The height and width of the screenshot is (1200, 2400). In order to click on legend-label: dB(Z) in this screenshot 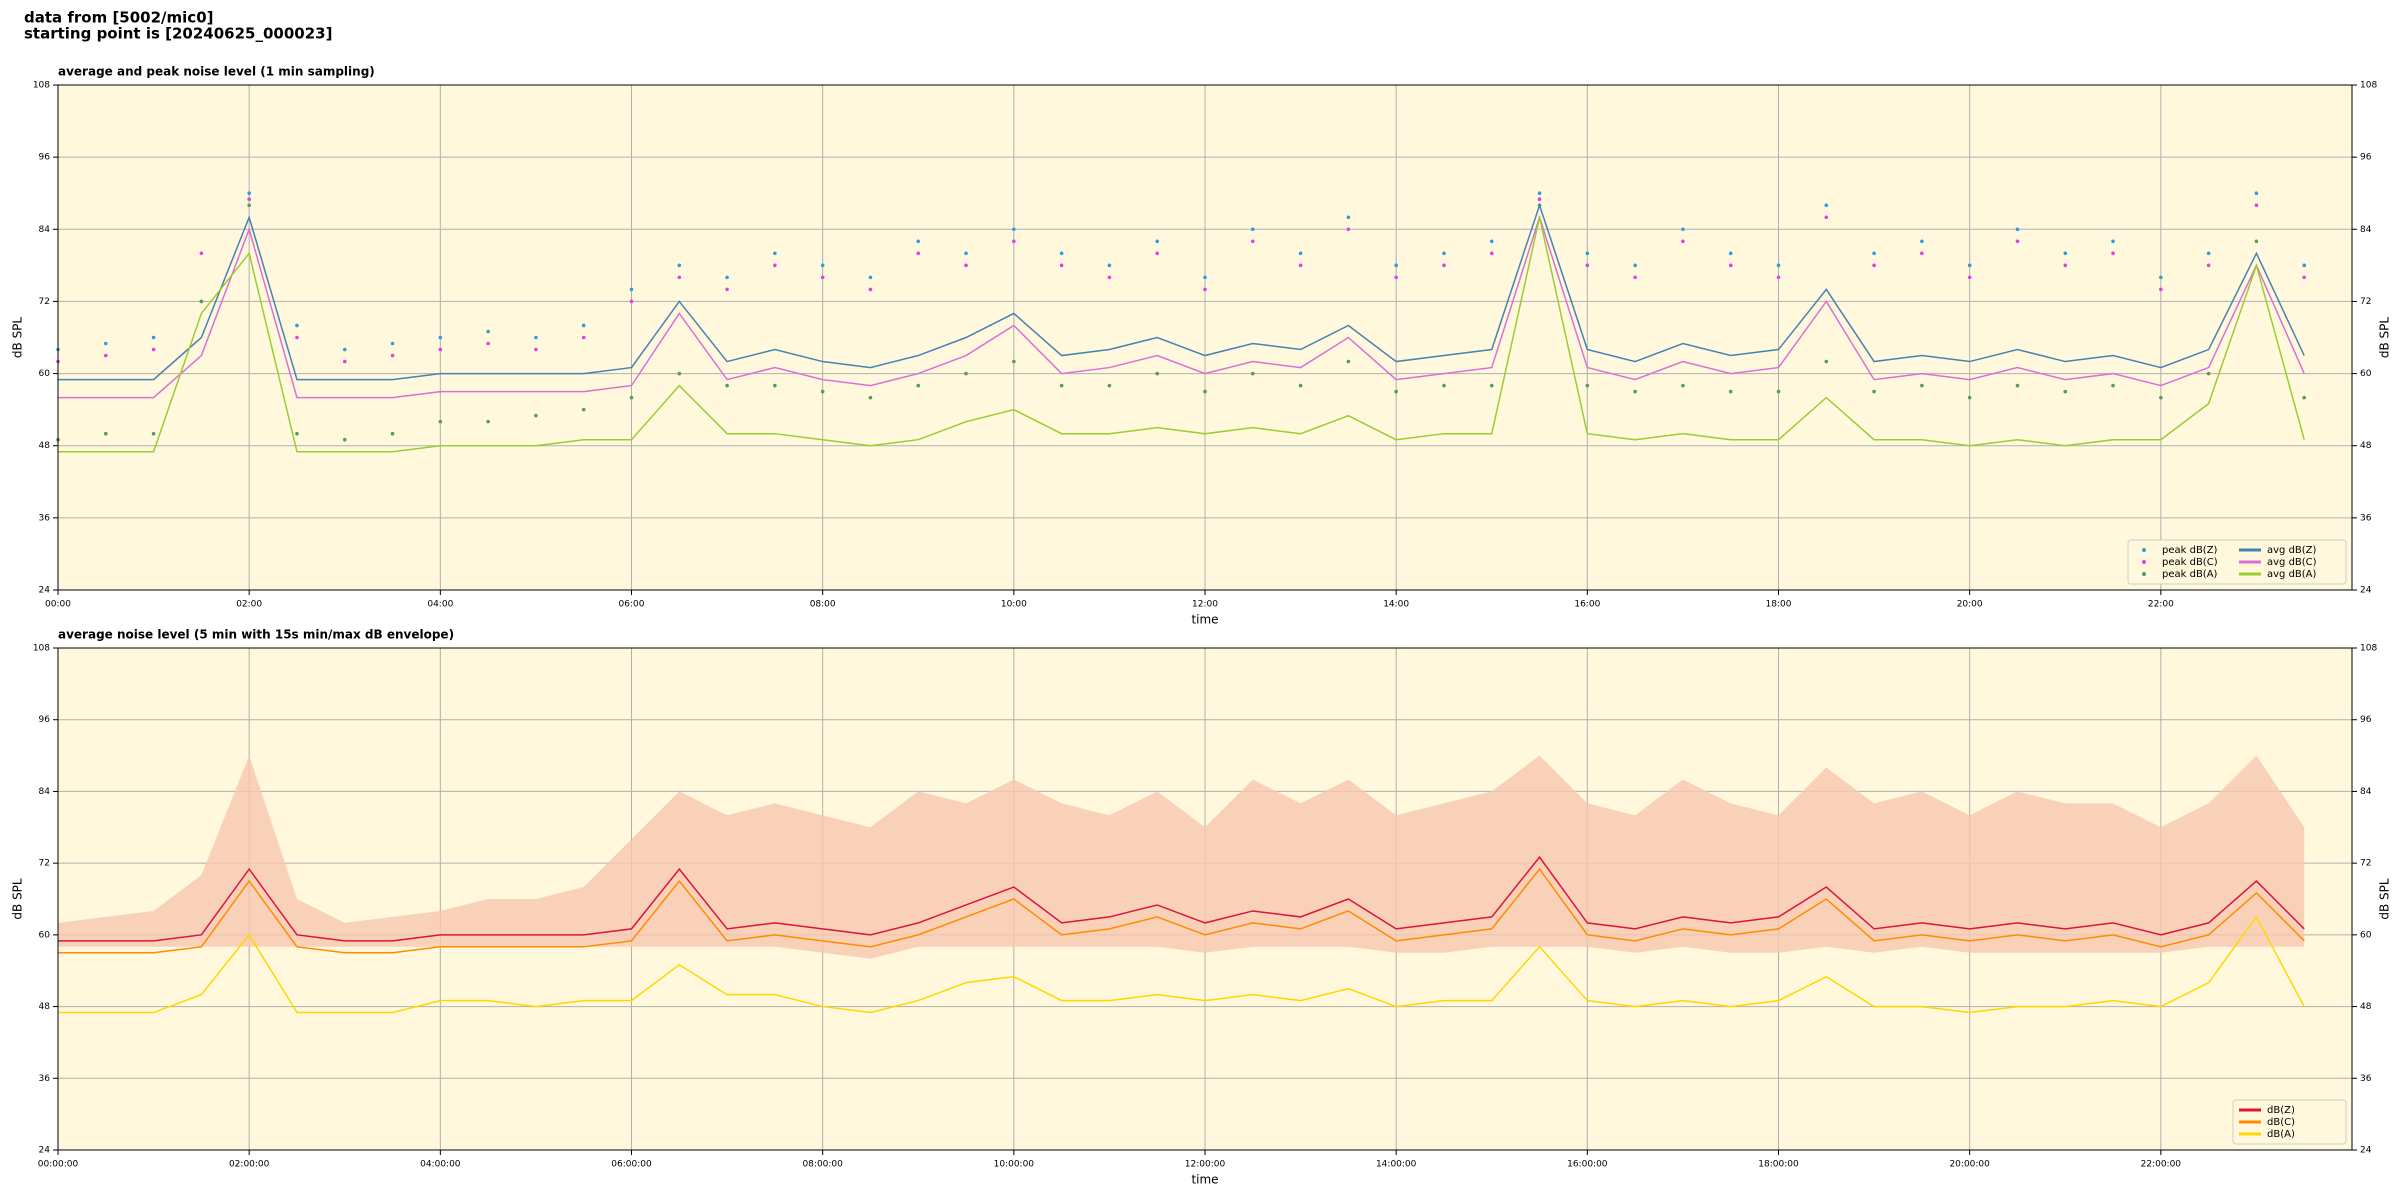, I will do `click(2281, 1110)`.